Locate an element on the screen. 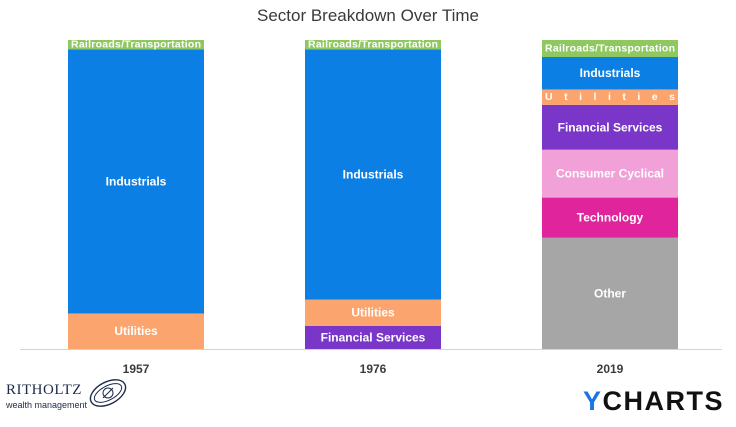  segment-label-1957-utilities: Utilities is located at coordinates (136, 331).